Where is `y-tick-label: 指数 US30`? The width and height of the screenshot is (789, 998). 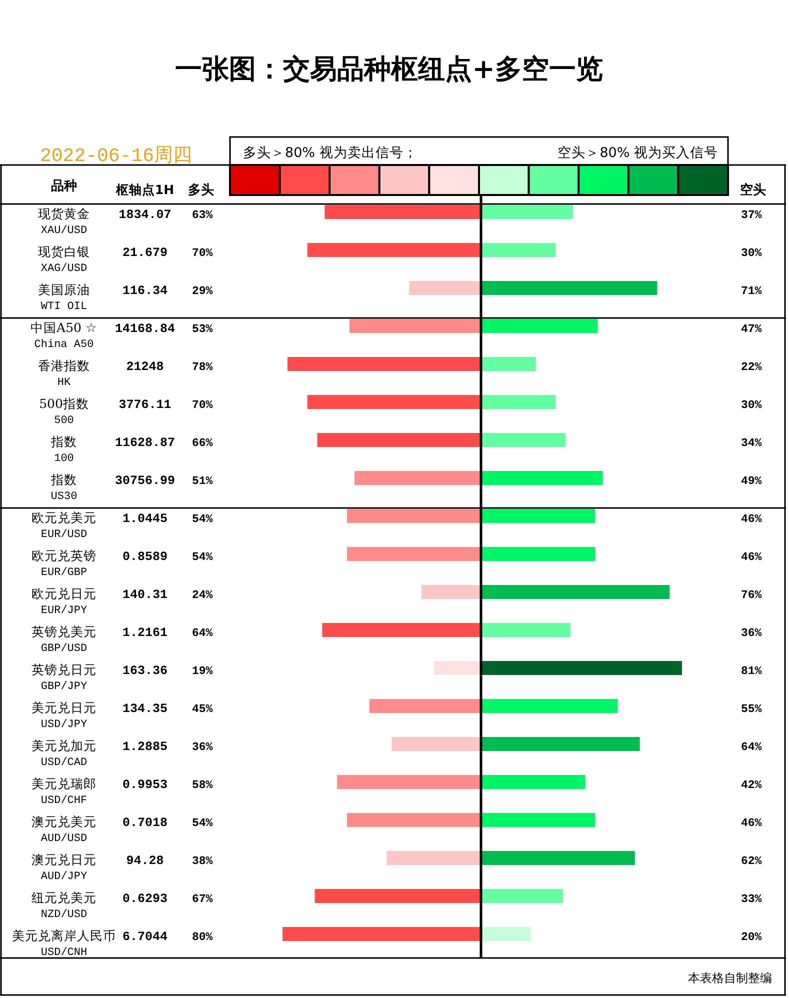
y-tick-label: 指数 US30 is located at coordinates (64, 487).